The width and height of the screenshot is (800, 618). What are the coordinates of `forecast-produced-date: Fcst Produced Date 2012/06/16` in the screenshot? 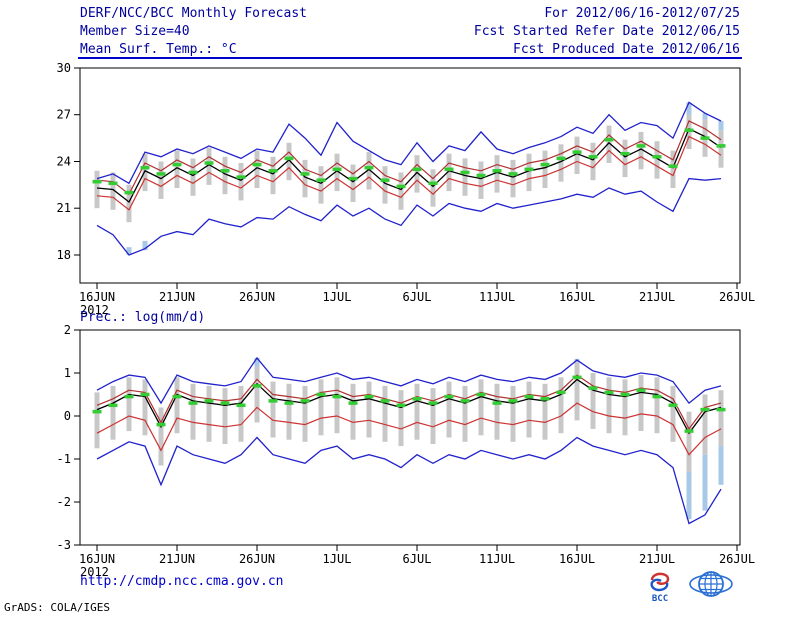 It's located at (626, 49).